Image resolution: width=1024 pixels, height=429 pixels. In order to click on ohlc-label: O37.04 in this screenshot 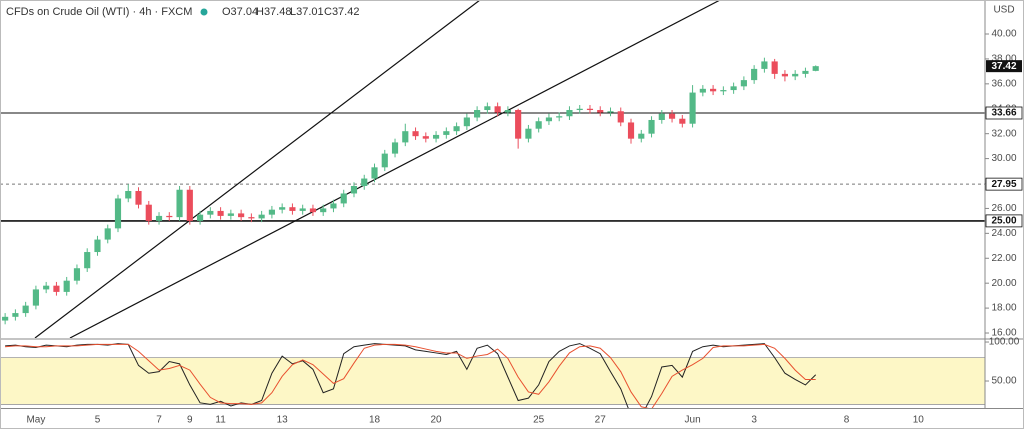, I will do `click(240, 12)`.